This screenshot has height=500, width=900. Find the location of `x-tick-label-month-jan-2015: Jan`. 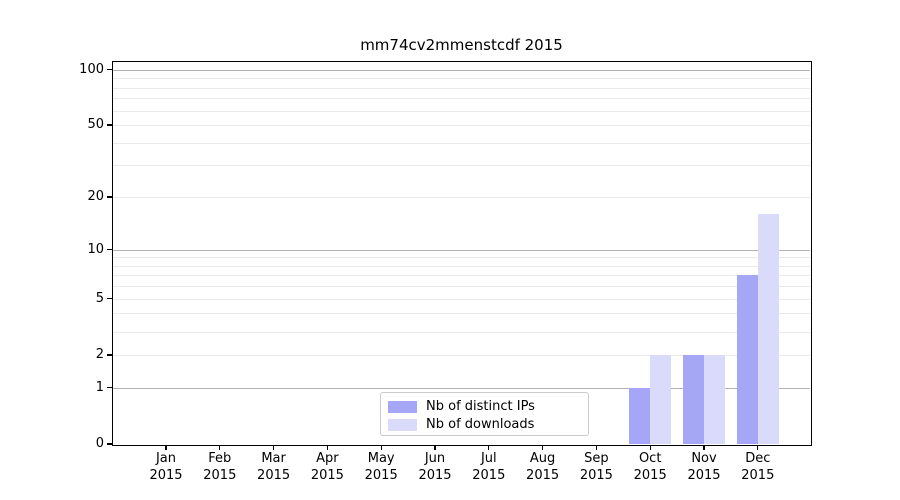

x-tick-label-month-jan-2015: Jan is located at coordinates (166, 458).